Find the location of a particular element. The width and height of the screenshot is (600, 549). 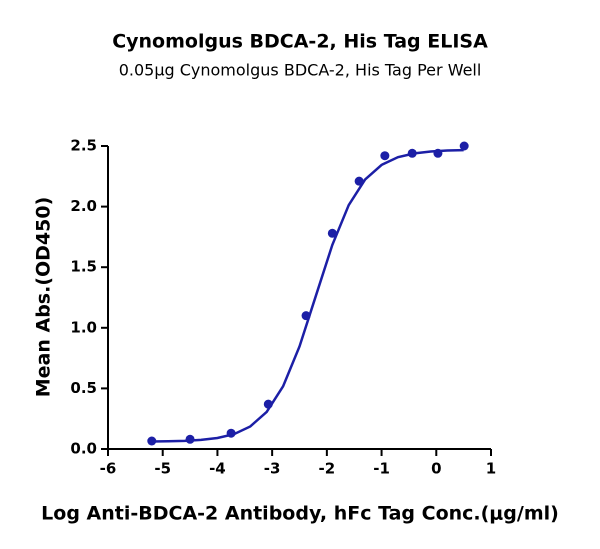

y-tick-label: 2.5 is located at coordinates (83, 146).